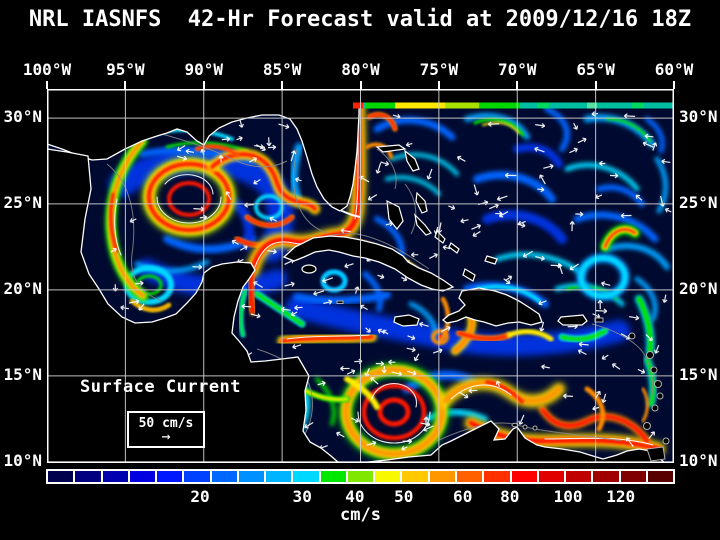 This screenshot has height=540, width=720. Describe the element at coordinates (22, 202) in the screenshot. I see `lat-label-left: 25°N` at that location.